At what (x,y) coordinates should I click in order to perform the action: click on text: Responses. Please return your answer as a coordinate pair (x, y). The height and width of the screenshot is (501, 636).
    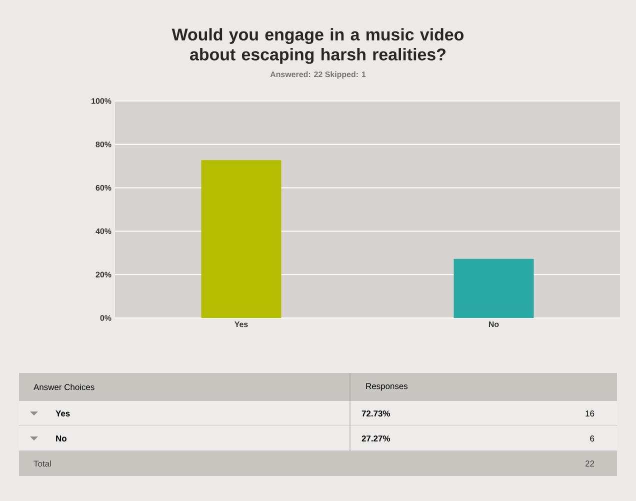
    Looking at the image, I should click on (387, 387).